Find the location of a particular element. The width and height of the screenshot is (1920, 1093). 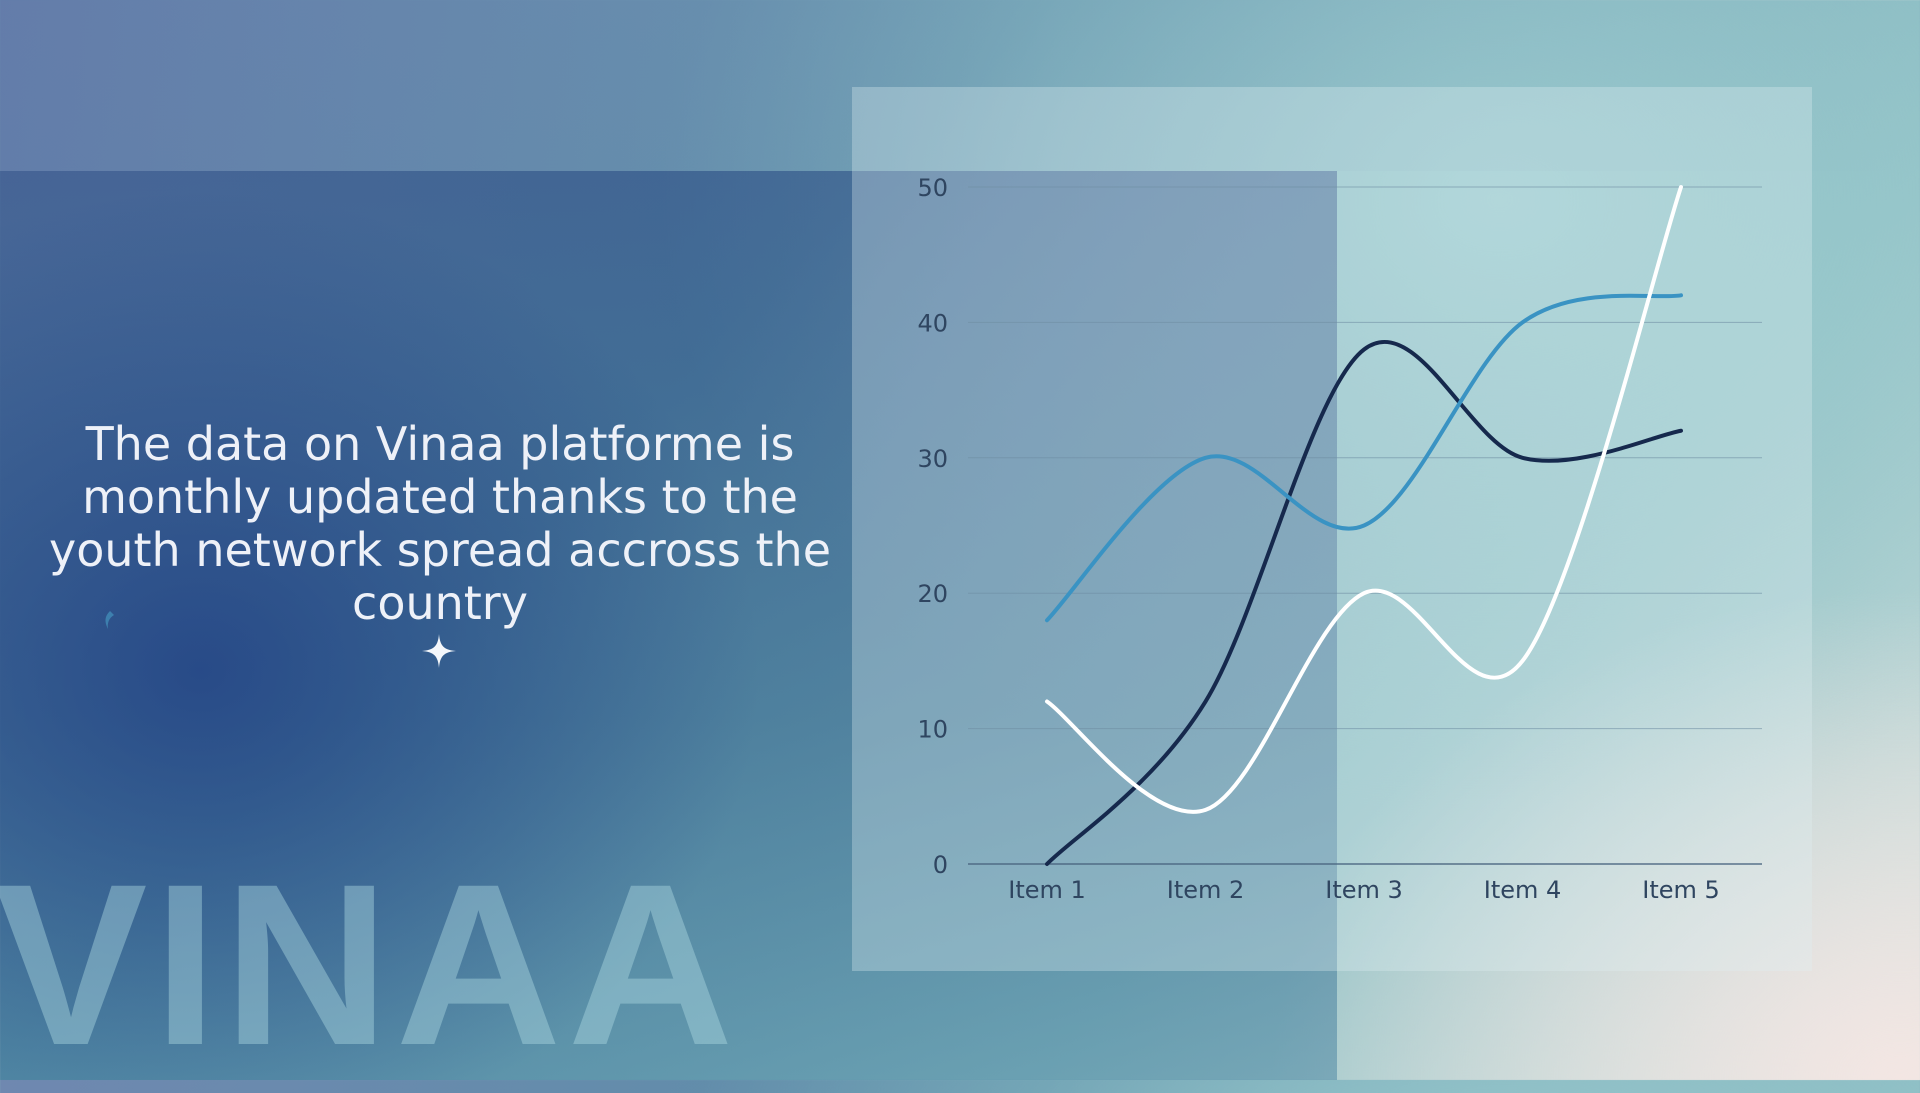

feather-speck-icon is located at coordinates (109, 620).